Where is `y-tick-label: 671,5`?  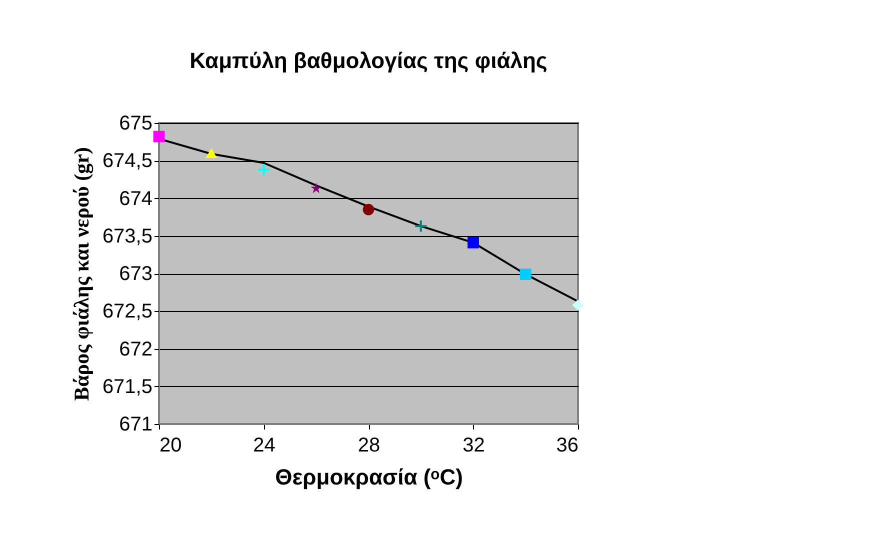
y-tick-label: 671,5 is located at coordinates (127, 387).